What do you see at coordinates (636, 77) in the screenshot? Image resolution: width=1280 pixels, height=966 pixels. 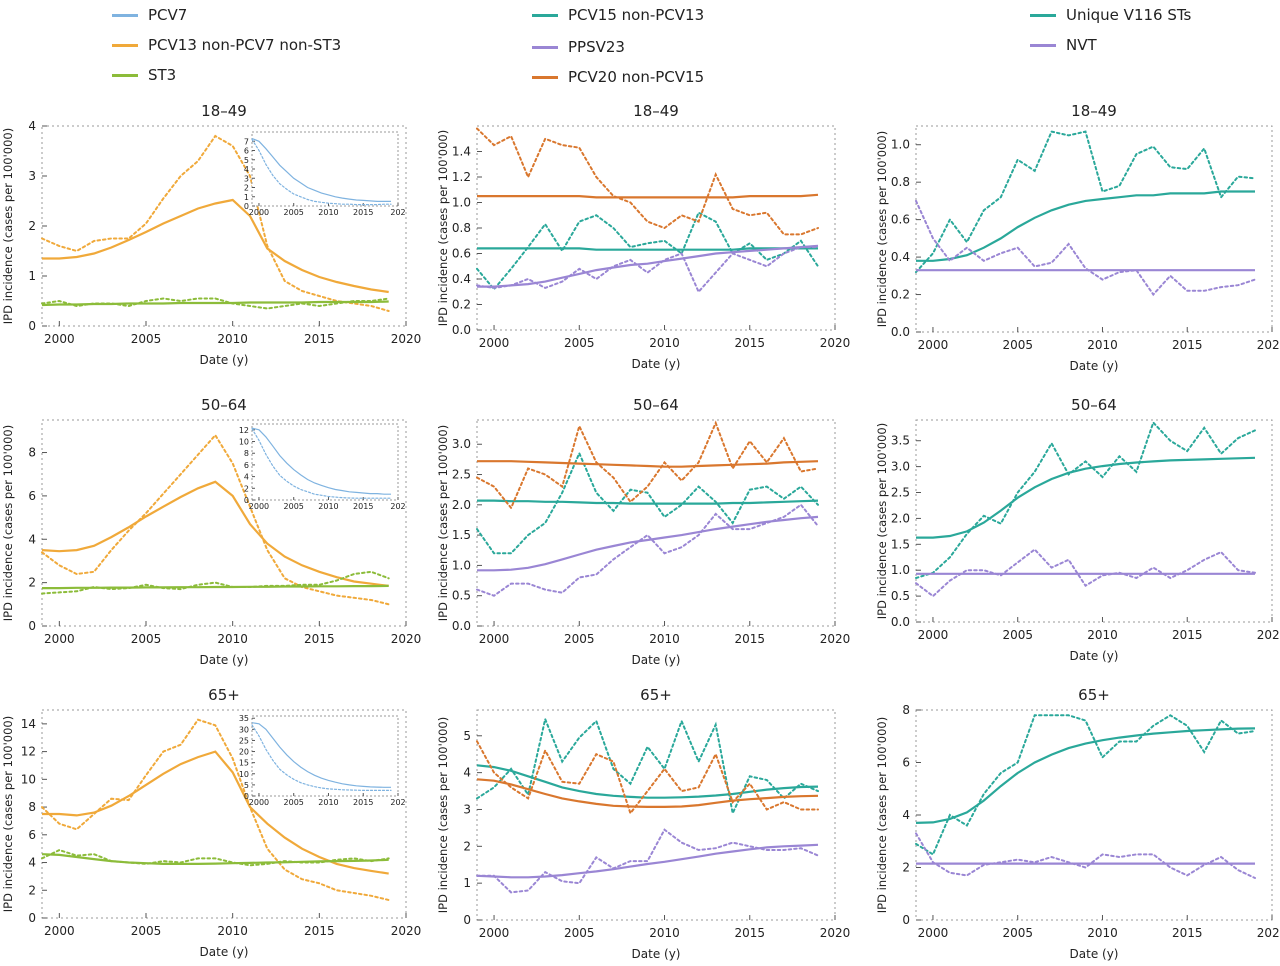 I see `legend-label: PCV20 non-PCV15` at bounding box center [636, 77].